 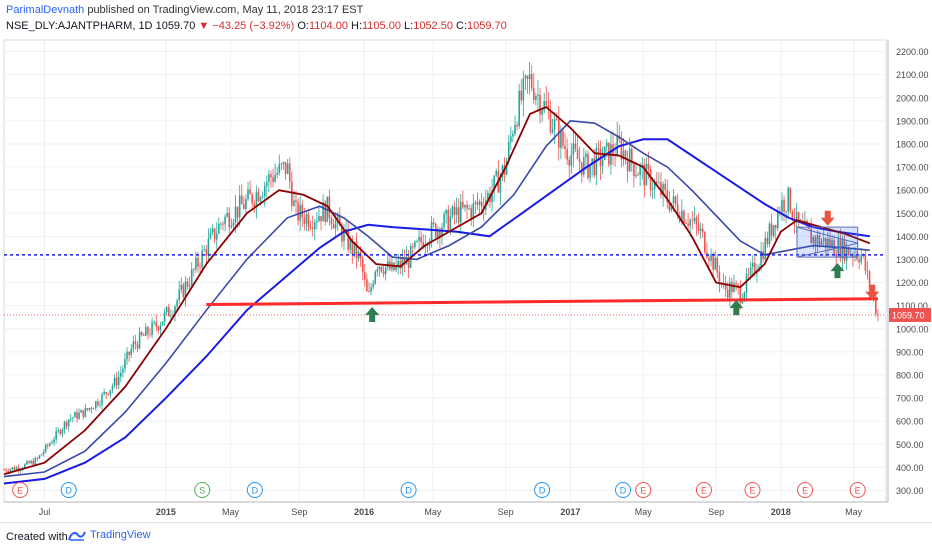 What do you see at coordinates (409, 26) in the screenshot?
I see `low-label: L:` at bounding box center [409, 26].